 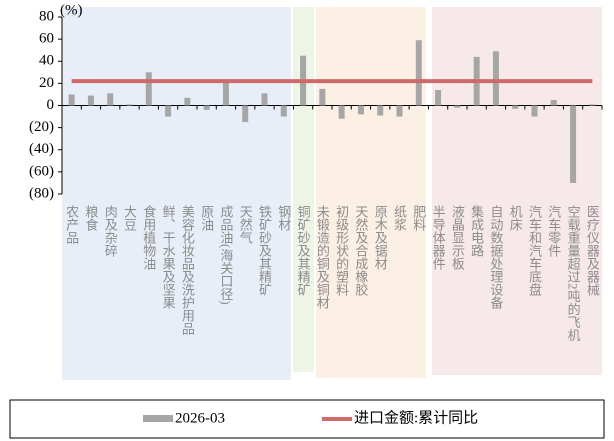 I want to click on x-tick-label: 初级形状的塑料, so click(x=341, y=250).